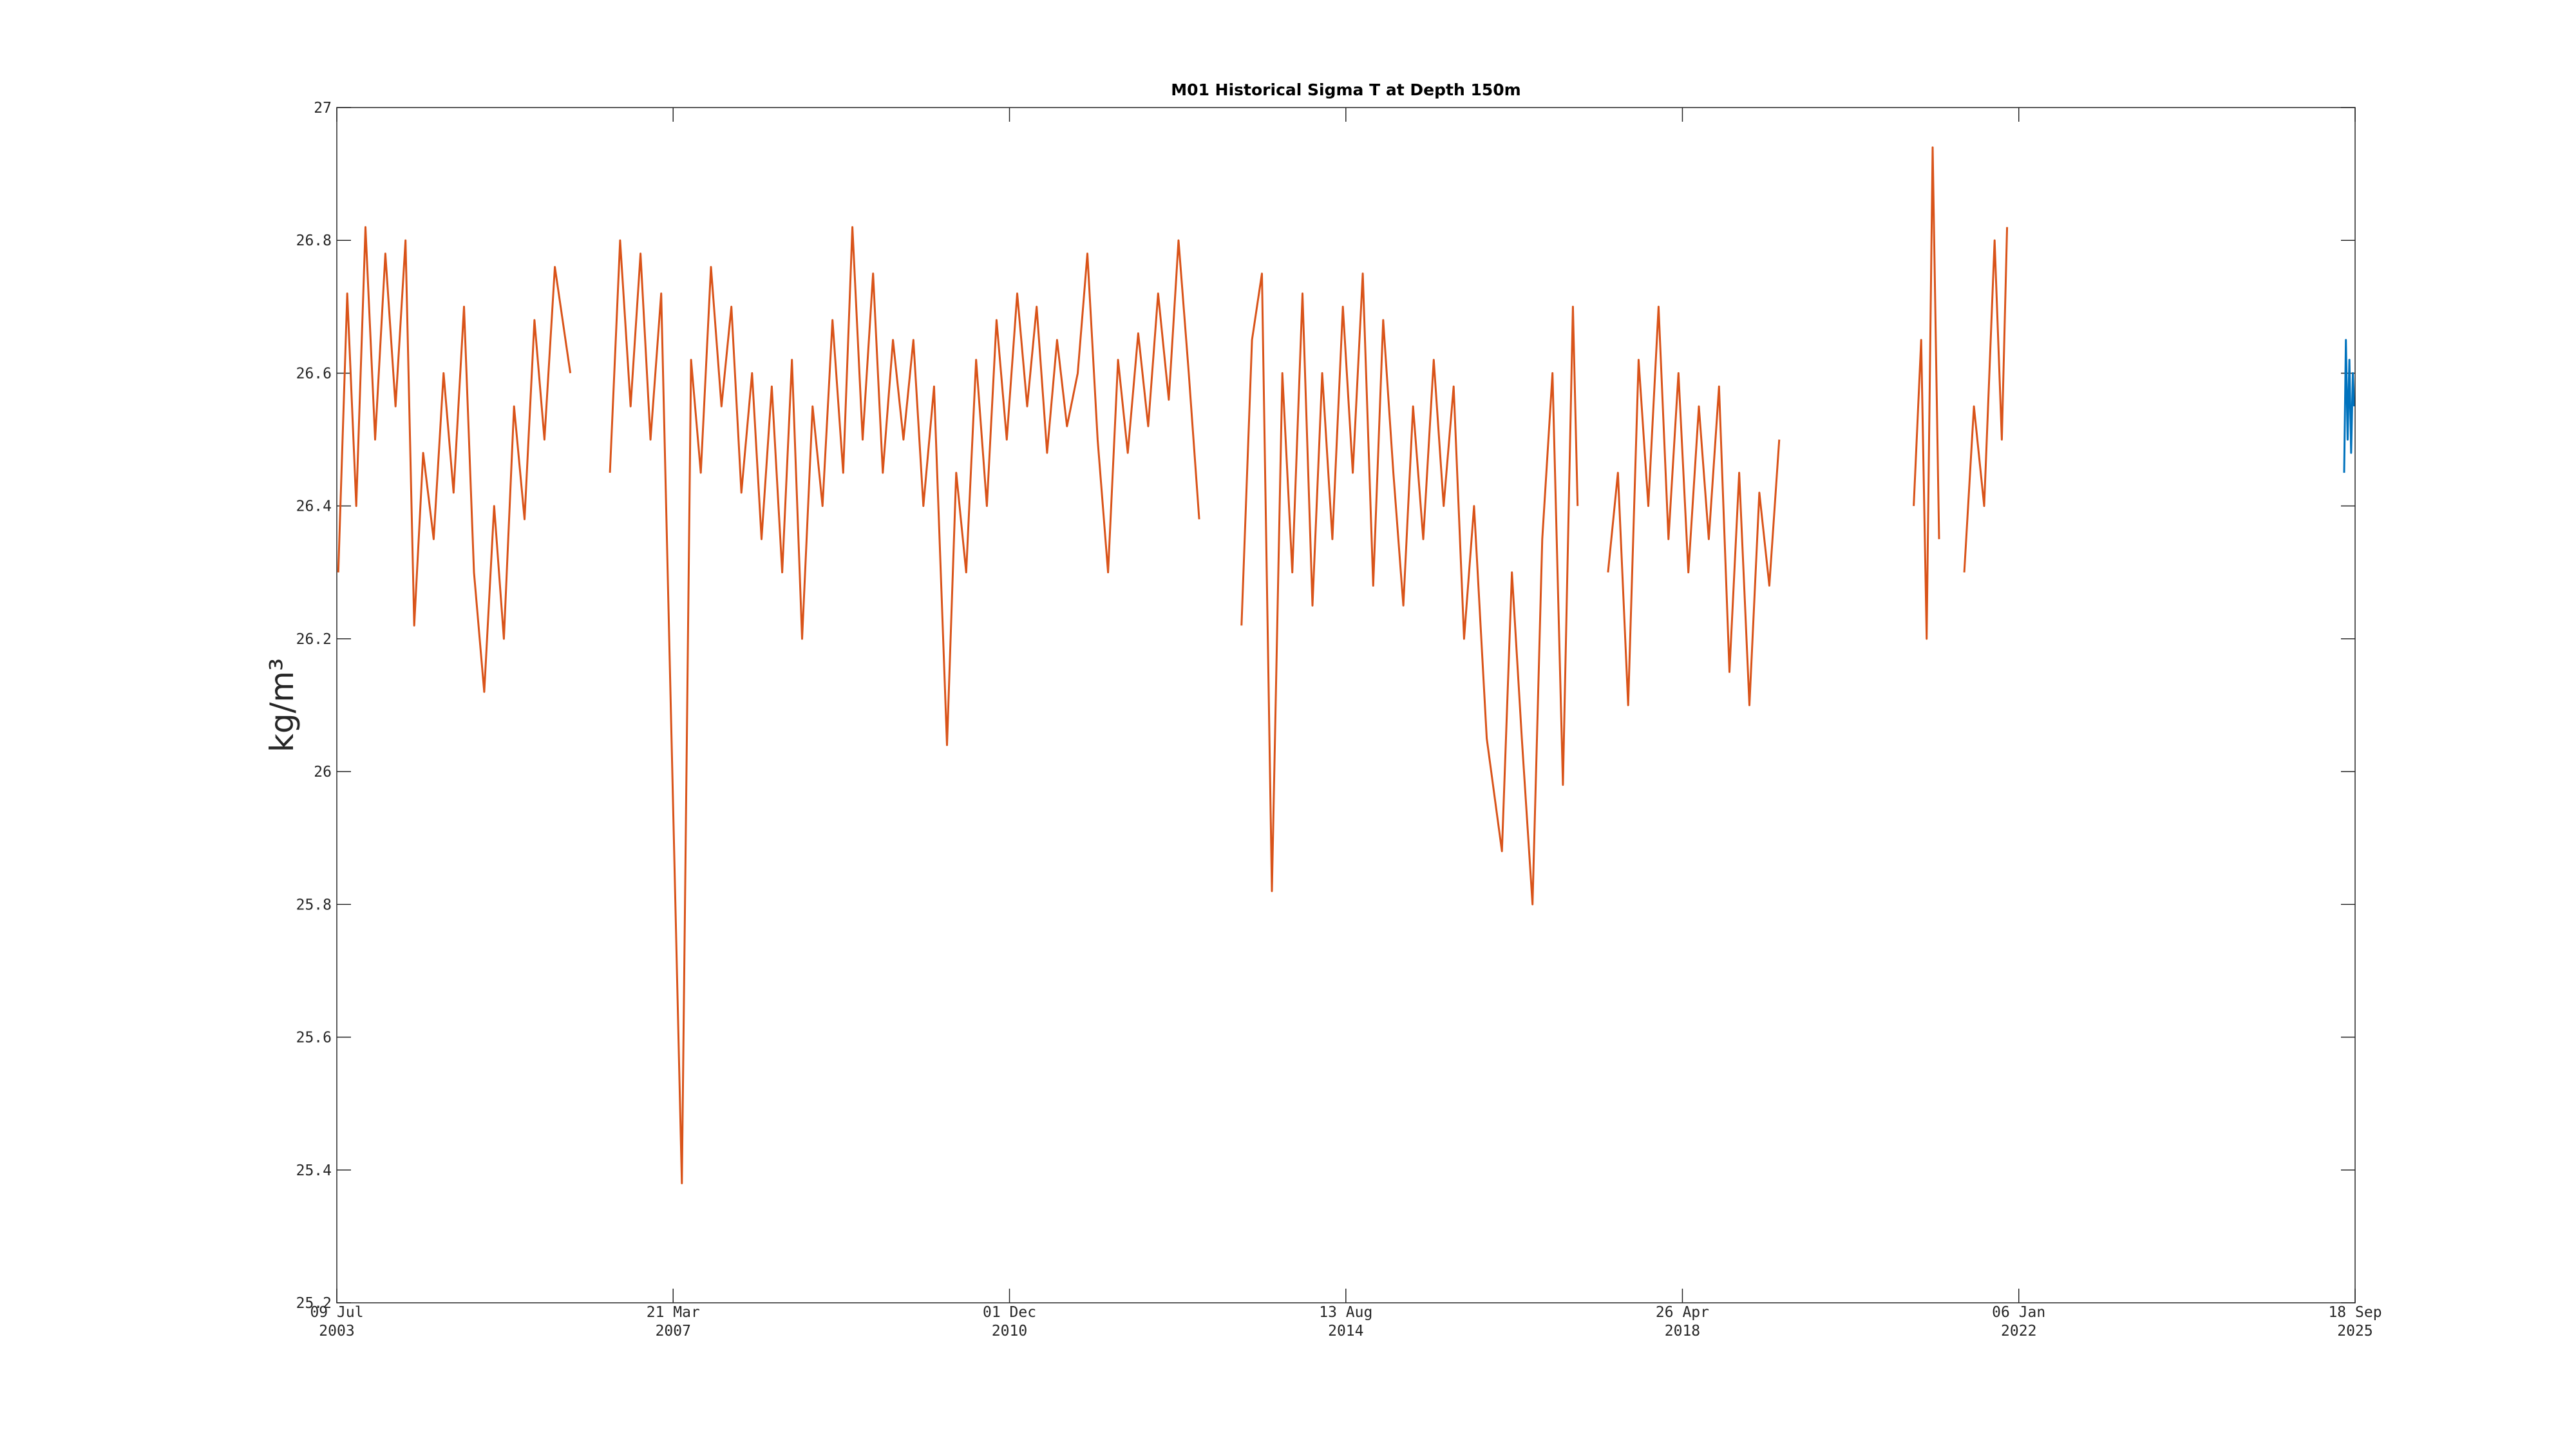  Describe the element at coordinates (1345, 1322) in the screenshot. I see `x-tick-label: 13 Aug 2014` at that location.